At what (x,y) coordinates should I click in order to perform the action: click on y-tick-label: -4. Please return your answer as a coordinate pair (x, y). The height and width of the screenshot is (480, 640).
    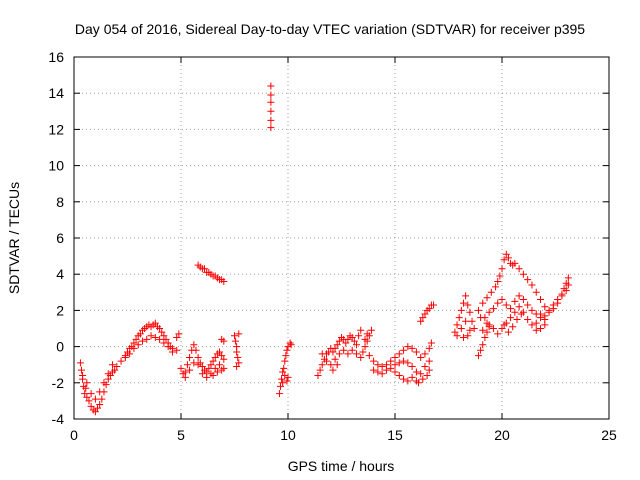
    Looking at the image, I should click on (58, 419).